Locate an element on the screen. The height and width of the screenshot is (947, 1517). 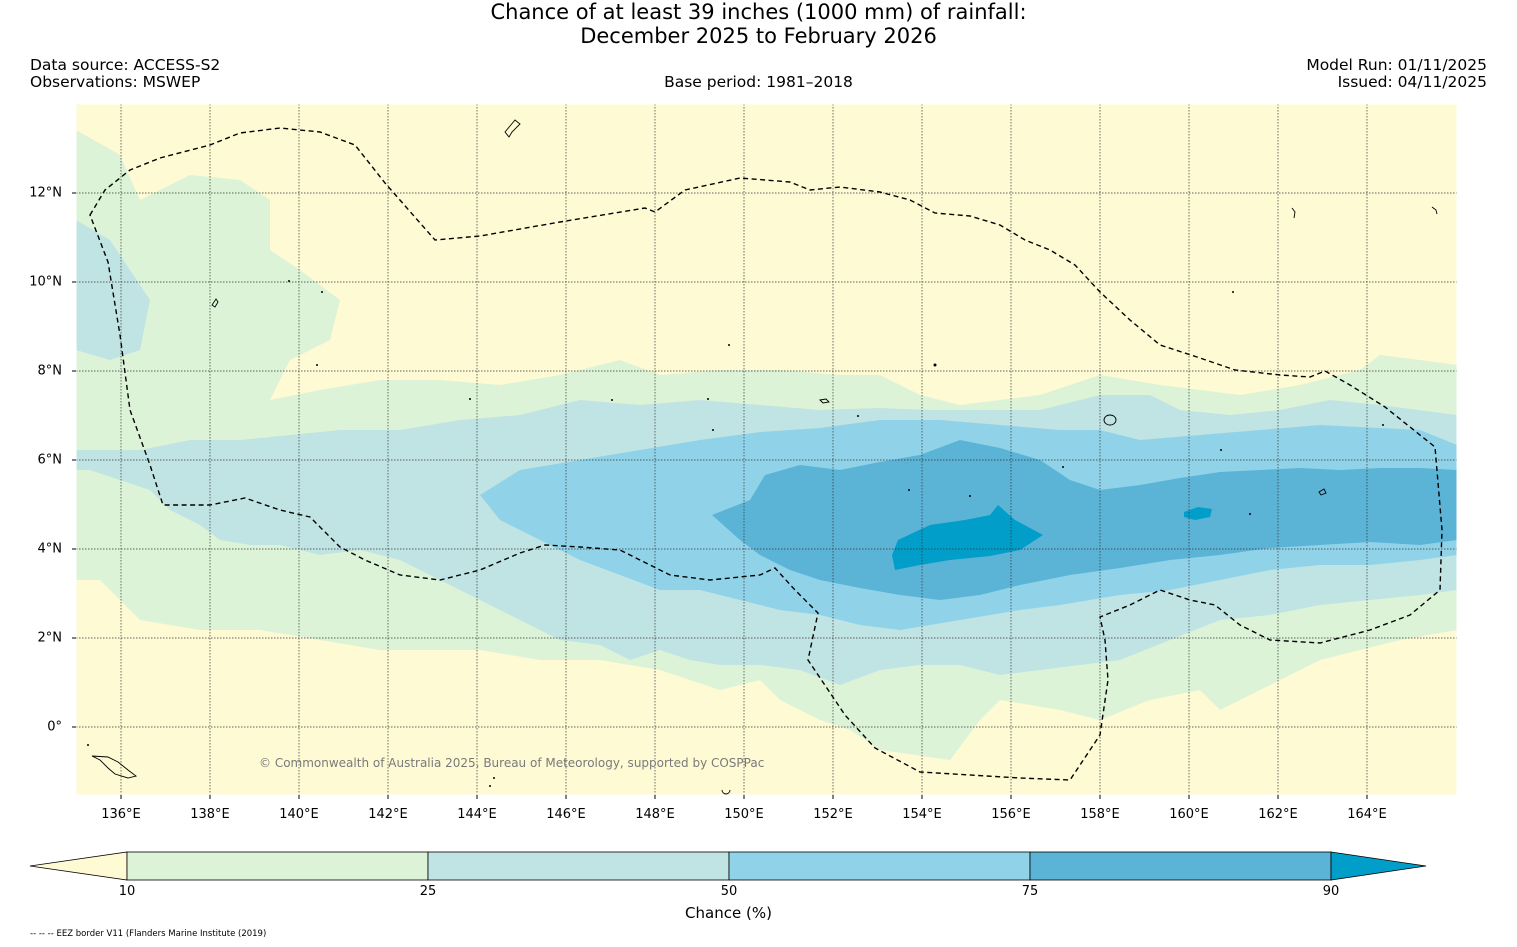
lon-label: 140°E is located at coordinates (299, 814).